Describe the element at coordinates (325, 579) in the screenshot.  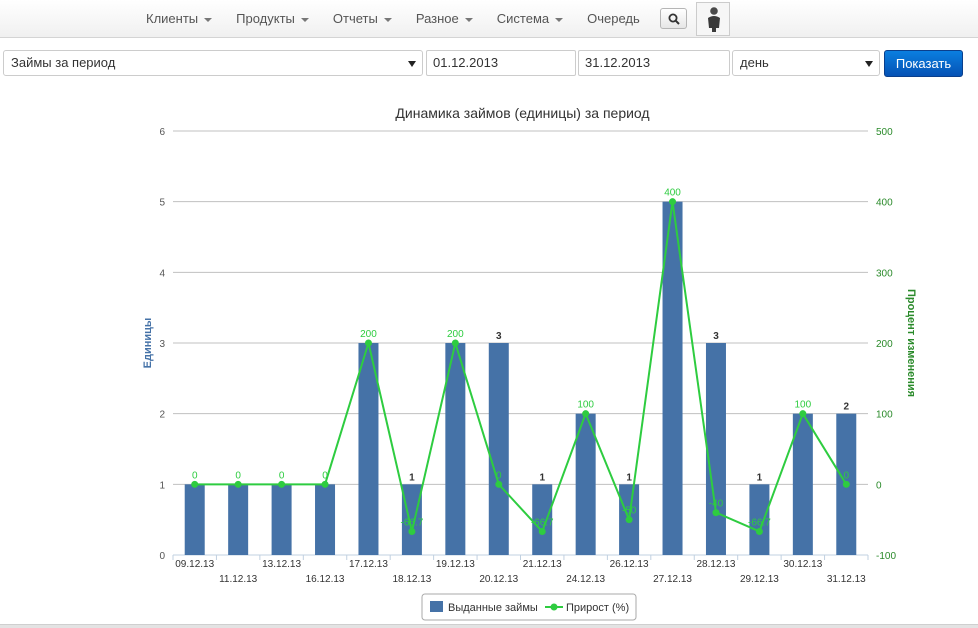
I see `x-axis-tick-label: 16.12.13` at that location.